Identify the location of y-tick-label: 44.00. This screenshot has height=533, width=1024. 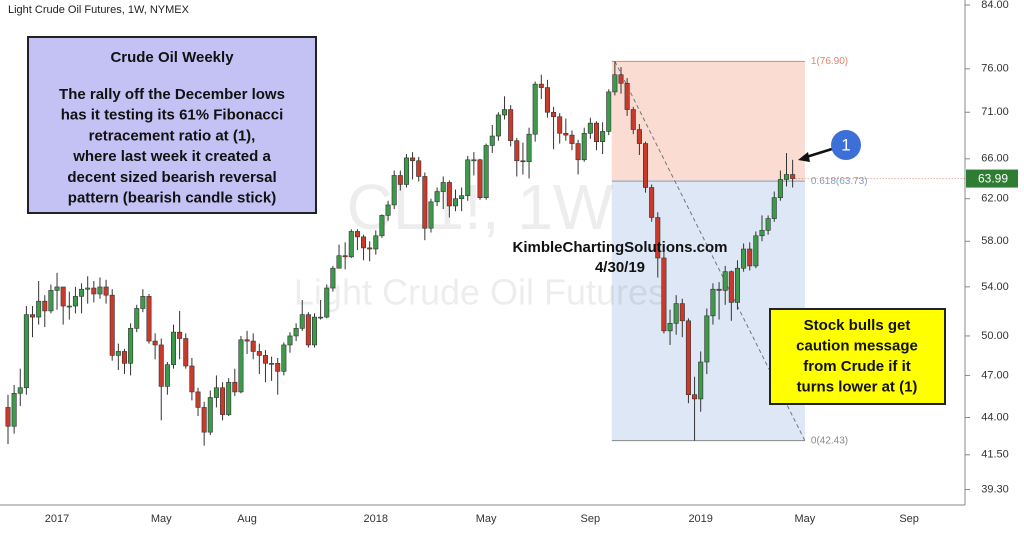
(995, 417).